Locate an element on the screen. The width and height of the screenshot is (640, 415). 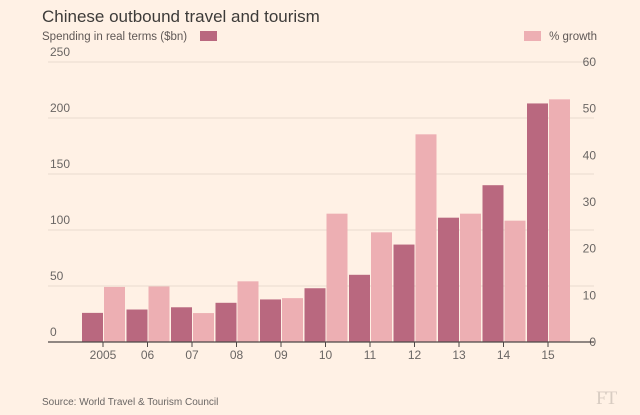
left-axis-tick-100: 100 is located at coordinates (60, 220).